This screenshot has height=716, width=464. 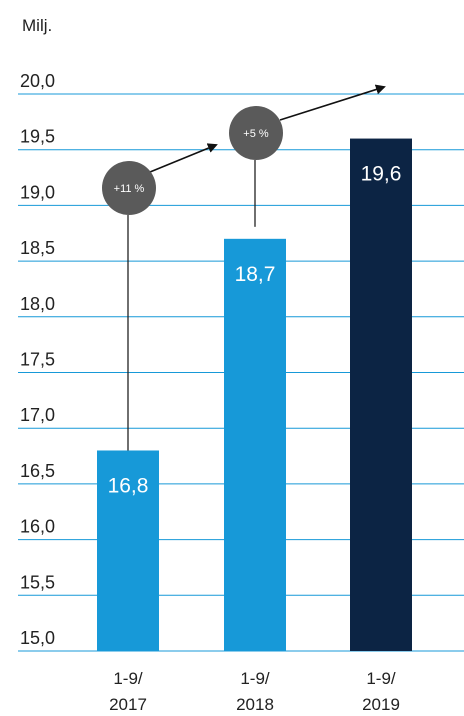 I want to click on x-tick-label: 2019, so click(x=381, y=704).